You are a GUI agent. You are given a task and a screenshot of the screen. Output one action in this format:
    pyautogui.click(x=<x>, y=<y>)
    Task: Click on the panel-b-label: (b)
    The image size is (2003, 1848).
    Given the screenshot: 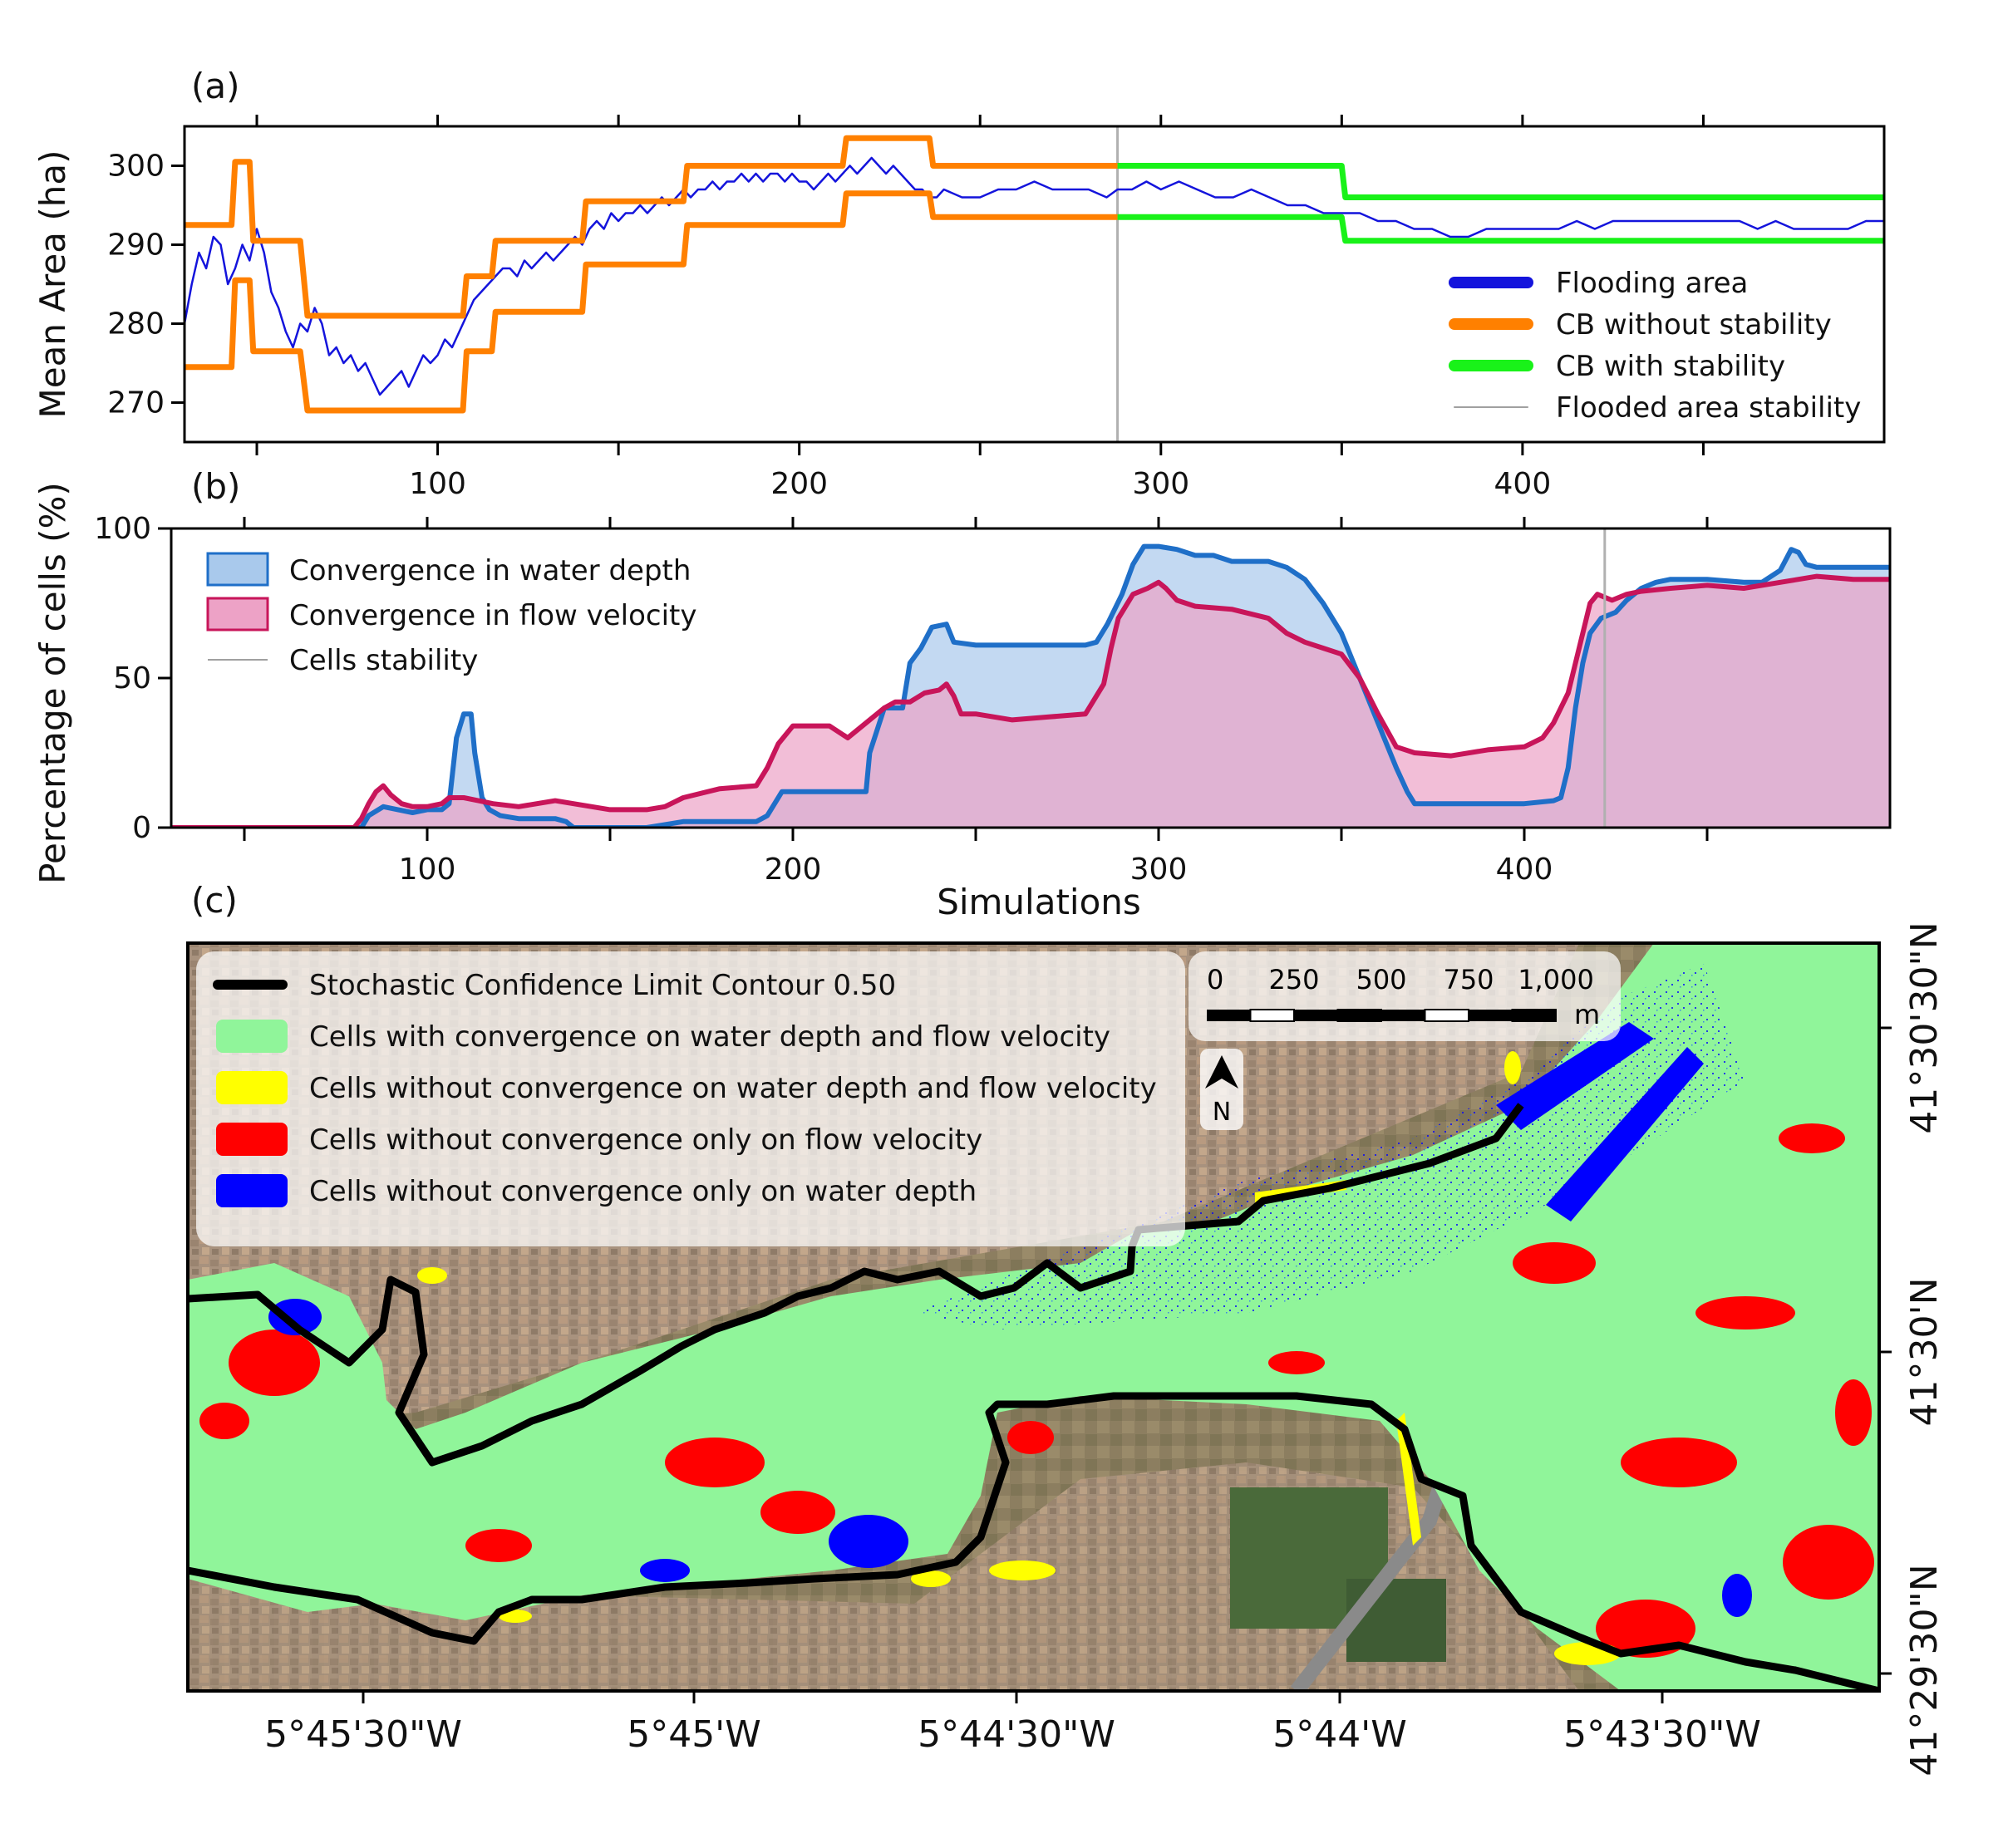 What is the action you would take?
    pyautogui.click(x=216, y=487)
    